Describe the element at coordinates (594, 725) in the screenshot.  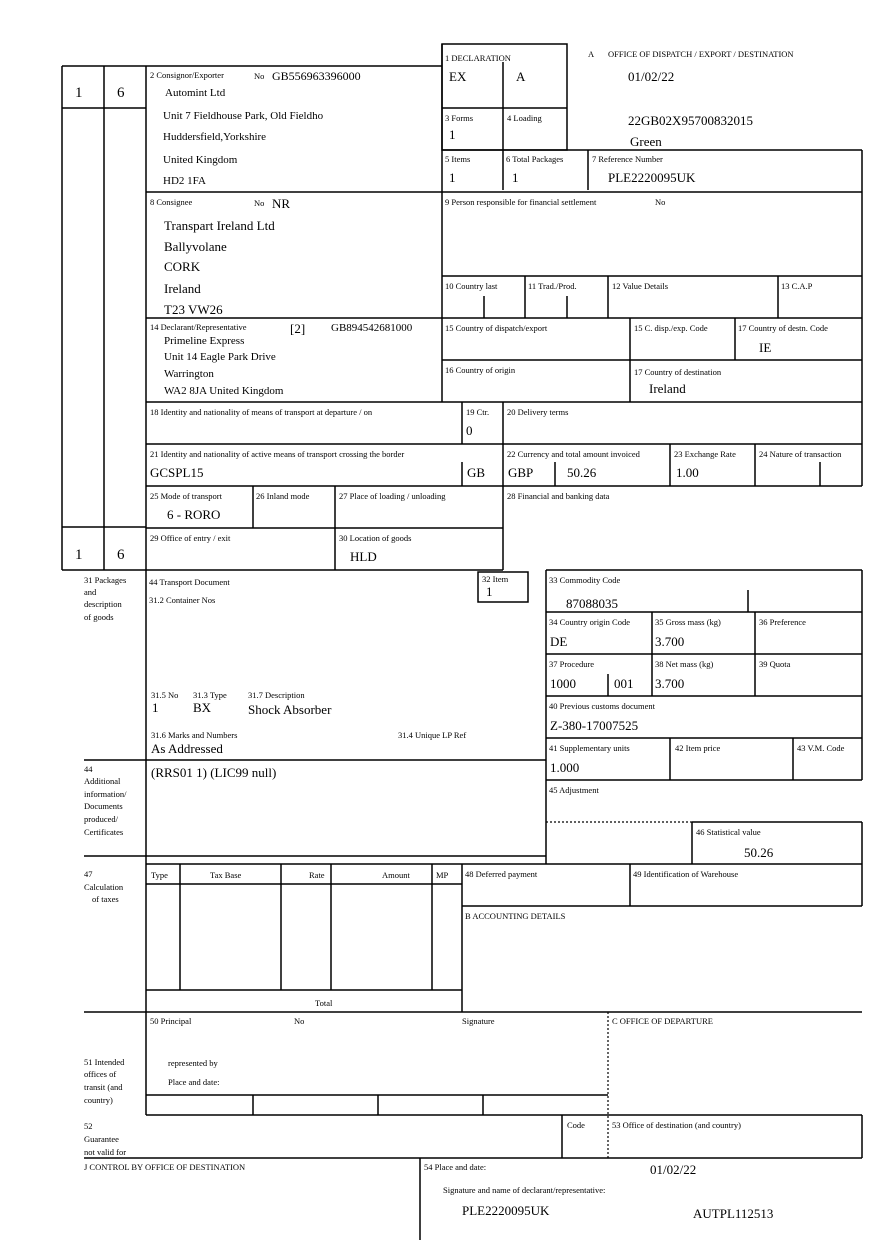
I see `previous-document: Z-380-17007525` at that location.